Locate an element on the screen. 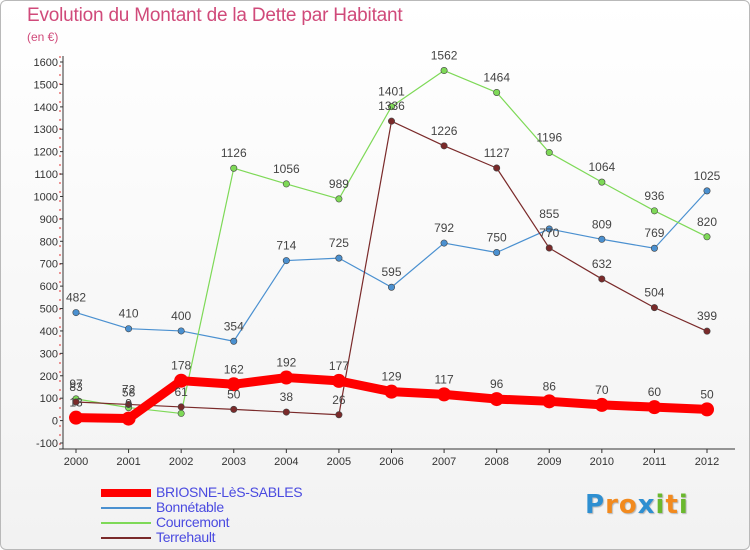 The image size is (750, 550). x-tick-label: 2006 is located at coordinates (391, 462).